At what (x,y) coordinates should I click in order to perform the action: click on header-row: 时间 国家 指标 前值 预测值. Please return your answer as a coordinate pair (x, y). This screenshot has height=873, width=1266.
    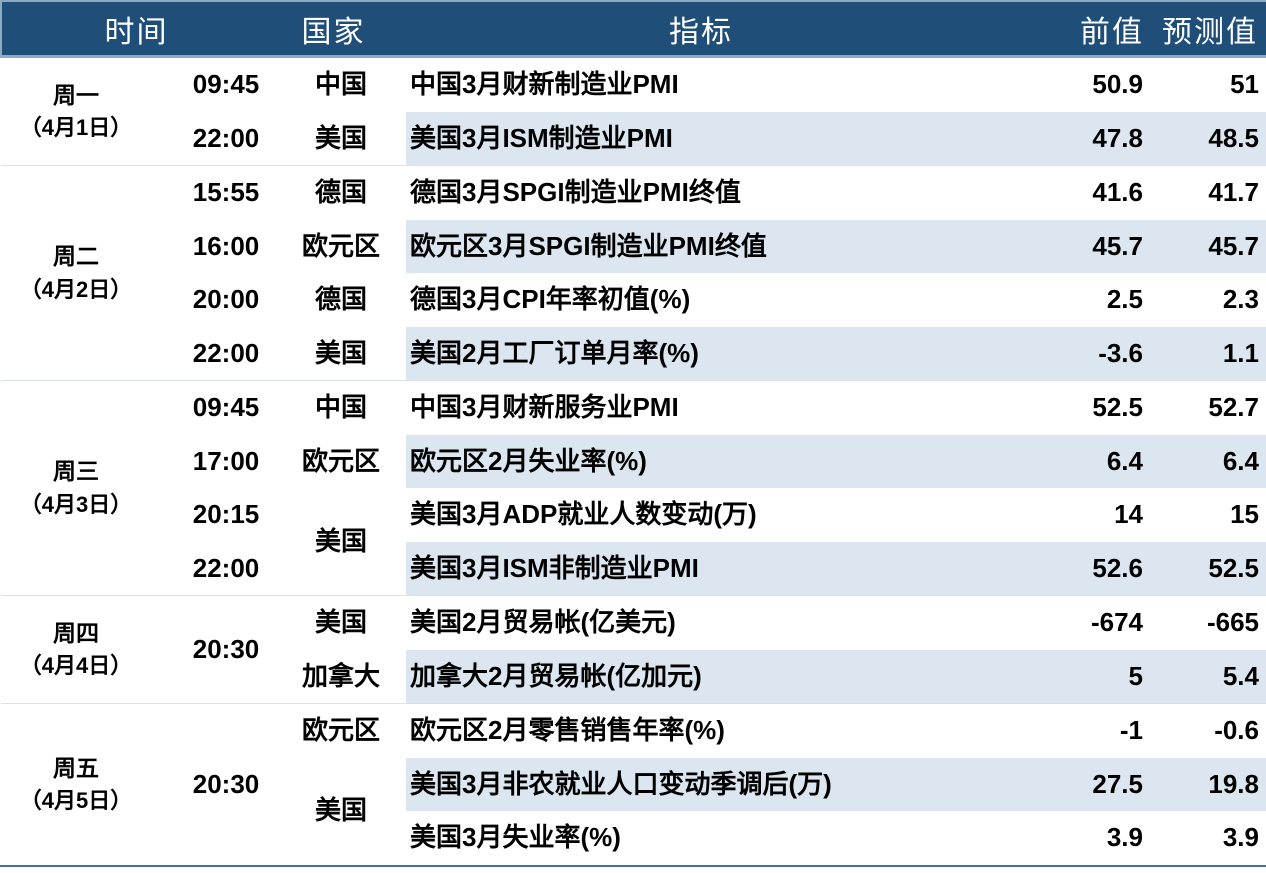
    Looking at the image, I should click on (633, 29).